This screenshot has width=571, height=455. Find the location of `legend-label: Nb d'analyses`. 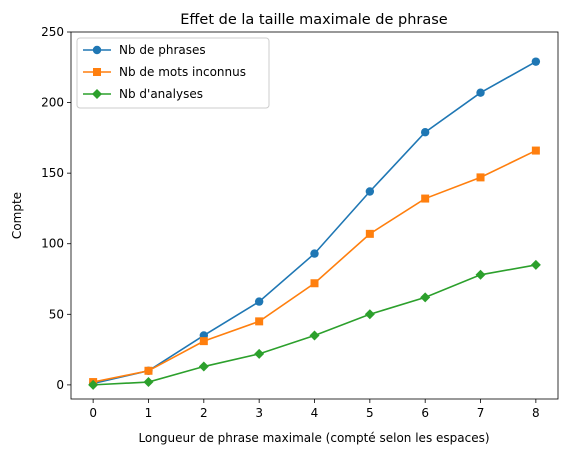

legend-label: Nb d'analyses is located at coordinates (161, 94).